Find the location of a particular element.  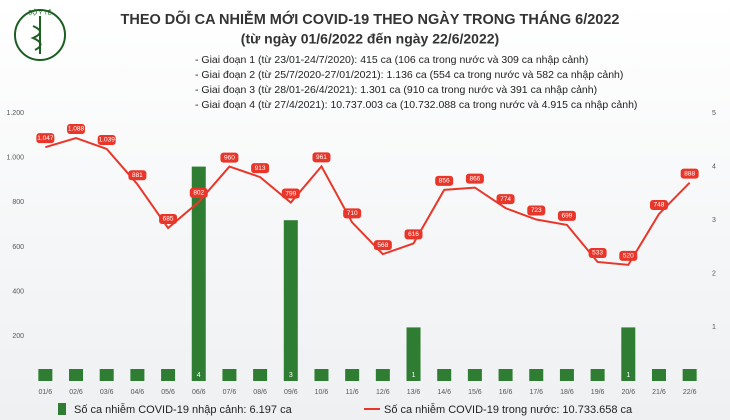

x-tick-label: 07/6 is located at coordinates (230, 392).